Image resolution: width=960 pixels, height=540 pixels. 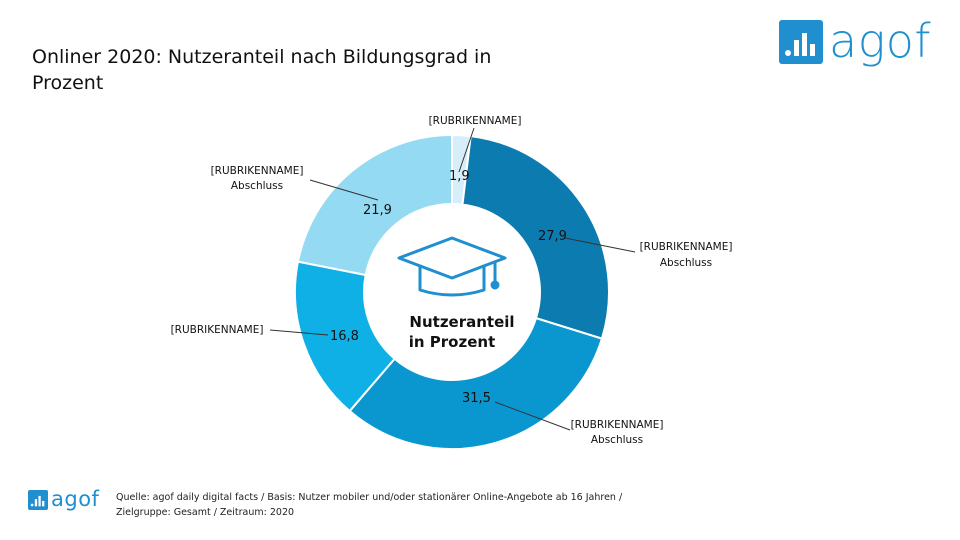 I want to click on source-line: Zielgruppe: Gesamt / Zeitraum: 2020, so click(x=205, y=512).